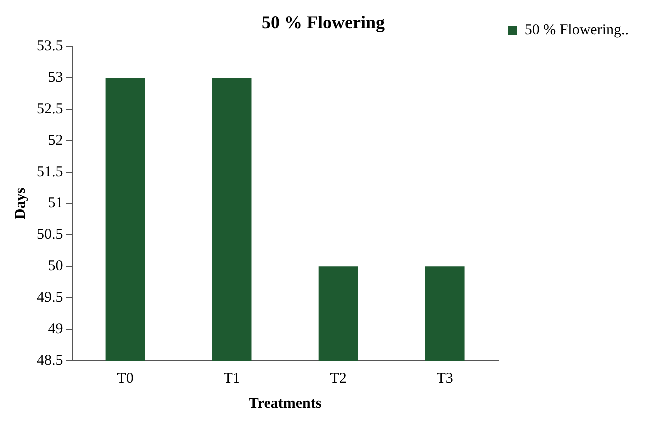  I want to click on y-tick-label: 52.5, so click(50, 109).